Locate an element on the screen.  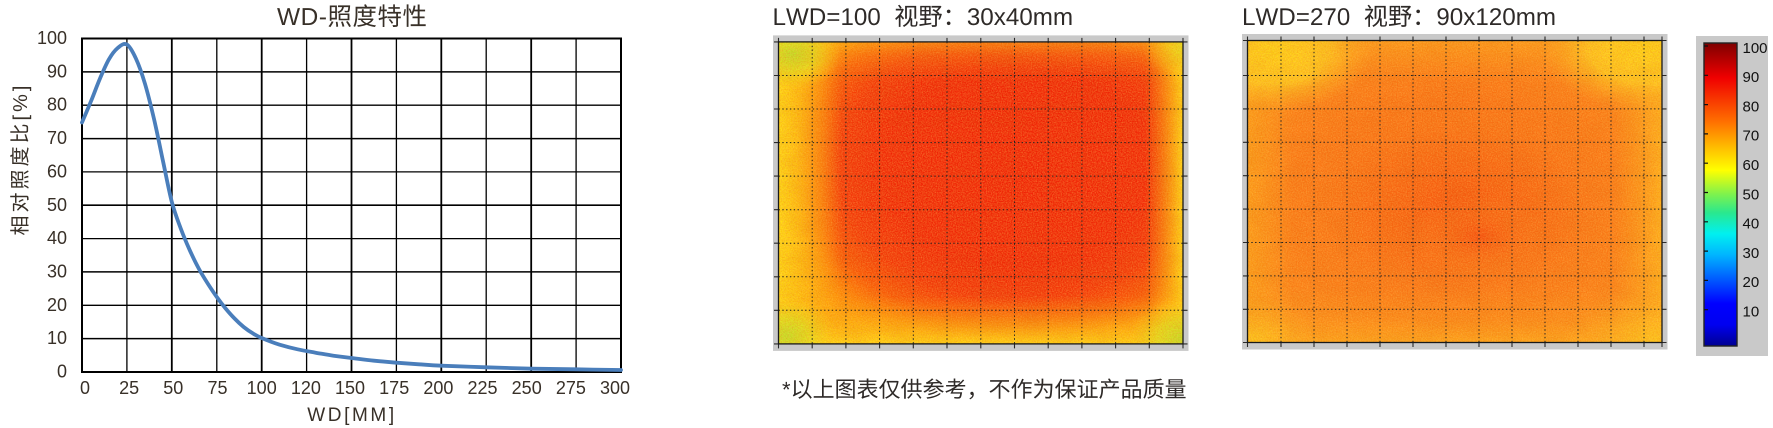
svg-text: 200 is located at coordinates (438, 388).